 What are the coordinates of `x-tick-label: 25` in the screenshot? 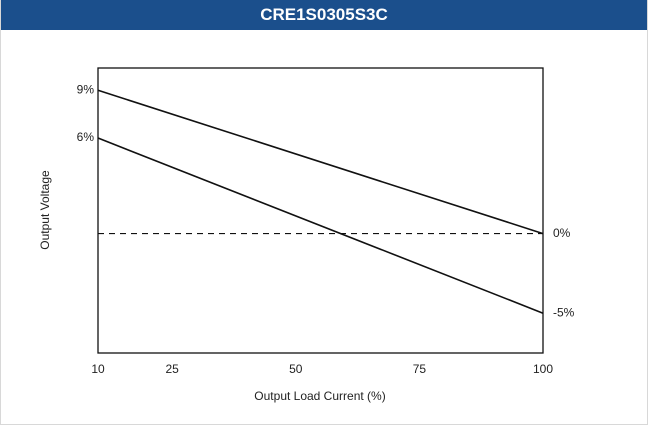 It's located at (172, 369).